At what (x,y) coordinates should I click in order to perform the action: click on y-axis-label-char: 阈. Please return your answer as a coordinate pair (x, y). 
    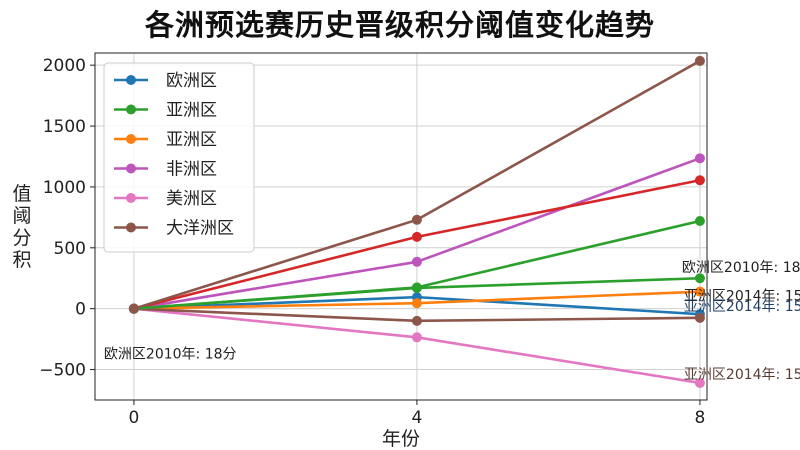
    Looking at the image, I should click on (21, 216).